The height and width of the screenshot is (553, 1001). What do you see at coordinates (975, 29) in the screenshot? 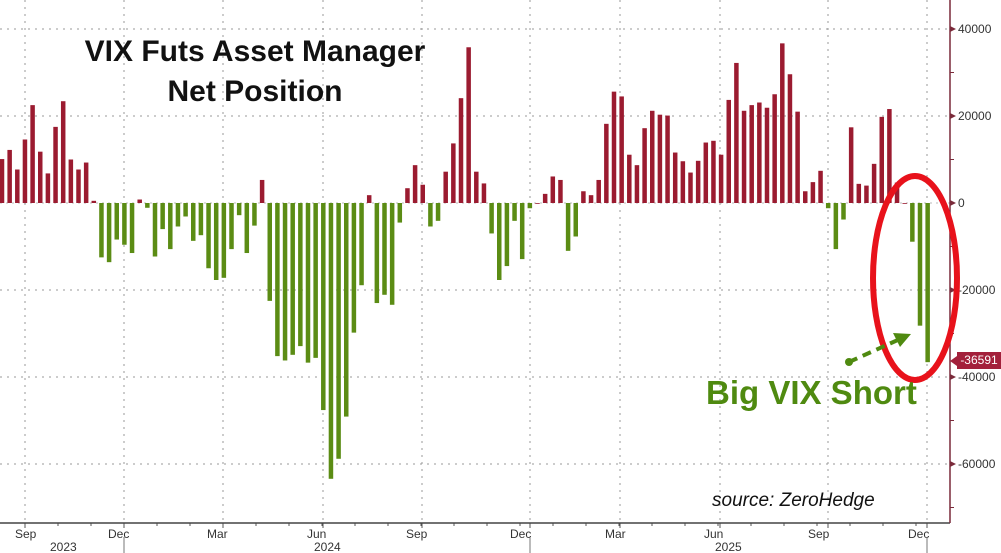
I see `y-tick-label: 40000` at bounding box center [975, 29].